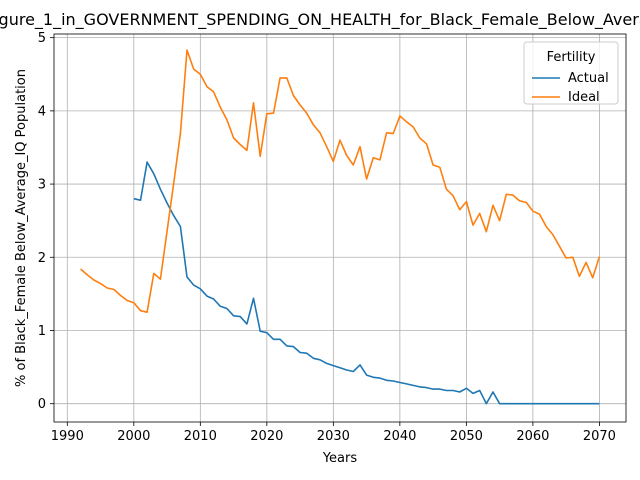  Describe the element at coordinates (67, 436) in the screenshot. I see `x-tick-label: 1990` at that location.